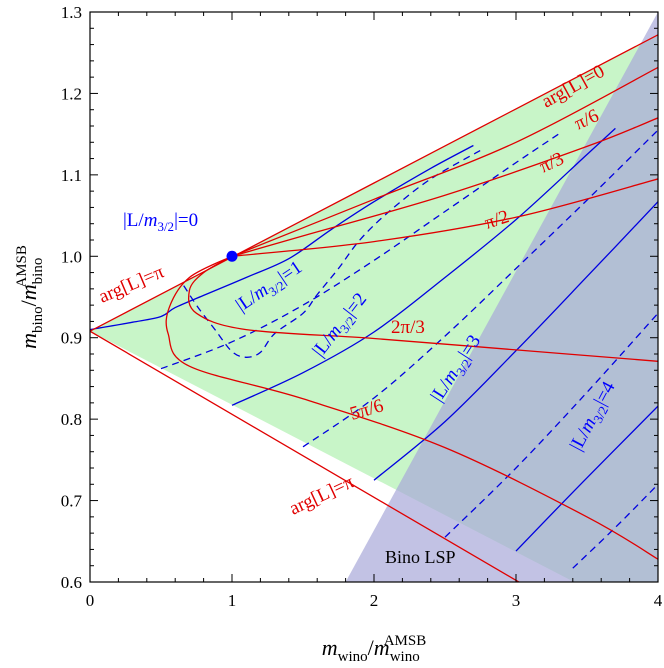  What do you see at coordinates (30, 297) in the screenshot?
I see `y-axis-title: mbino/mbinoAMSB` at bounding box center [30, 297].